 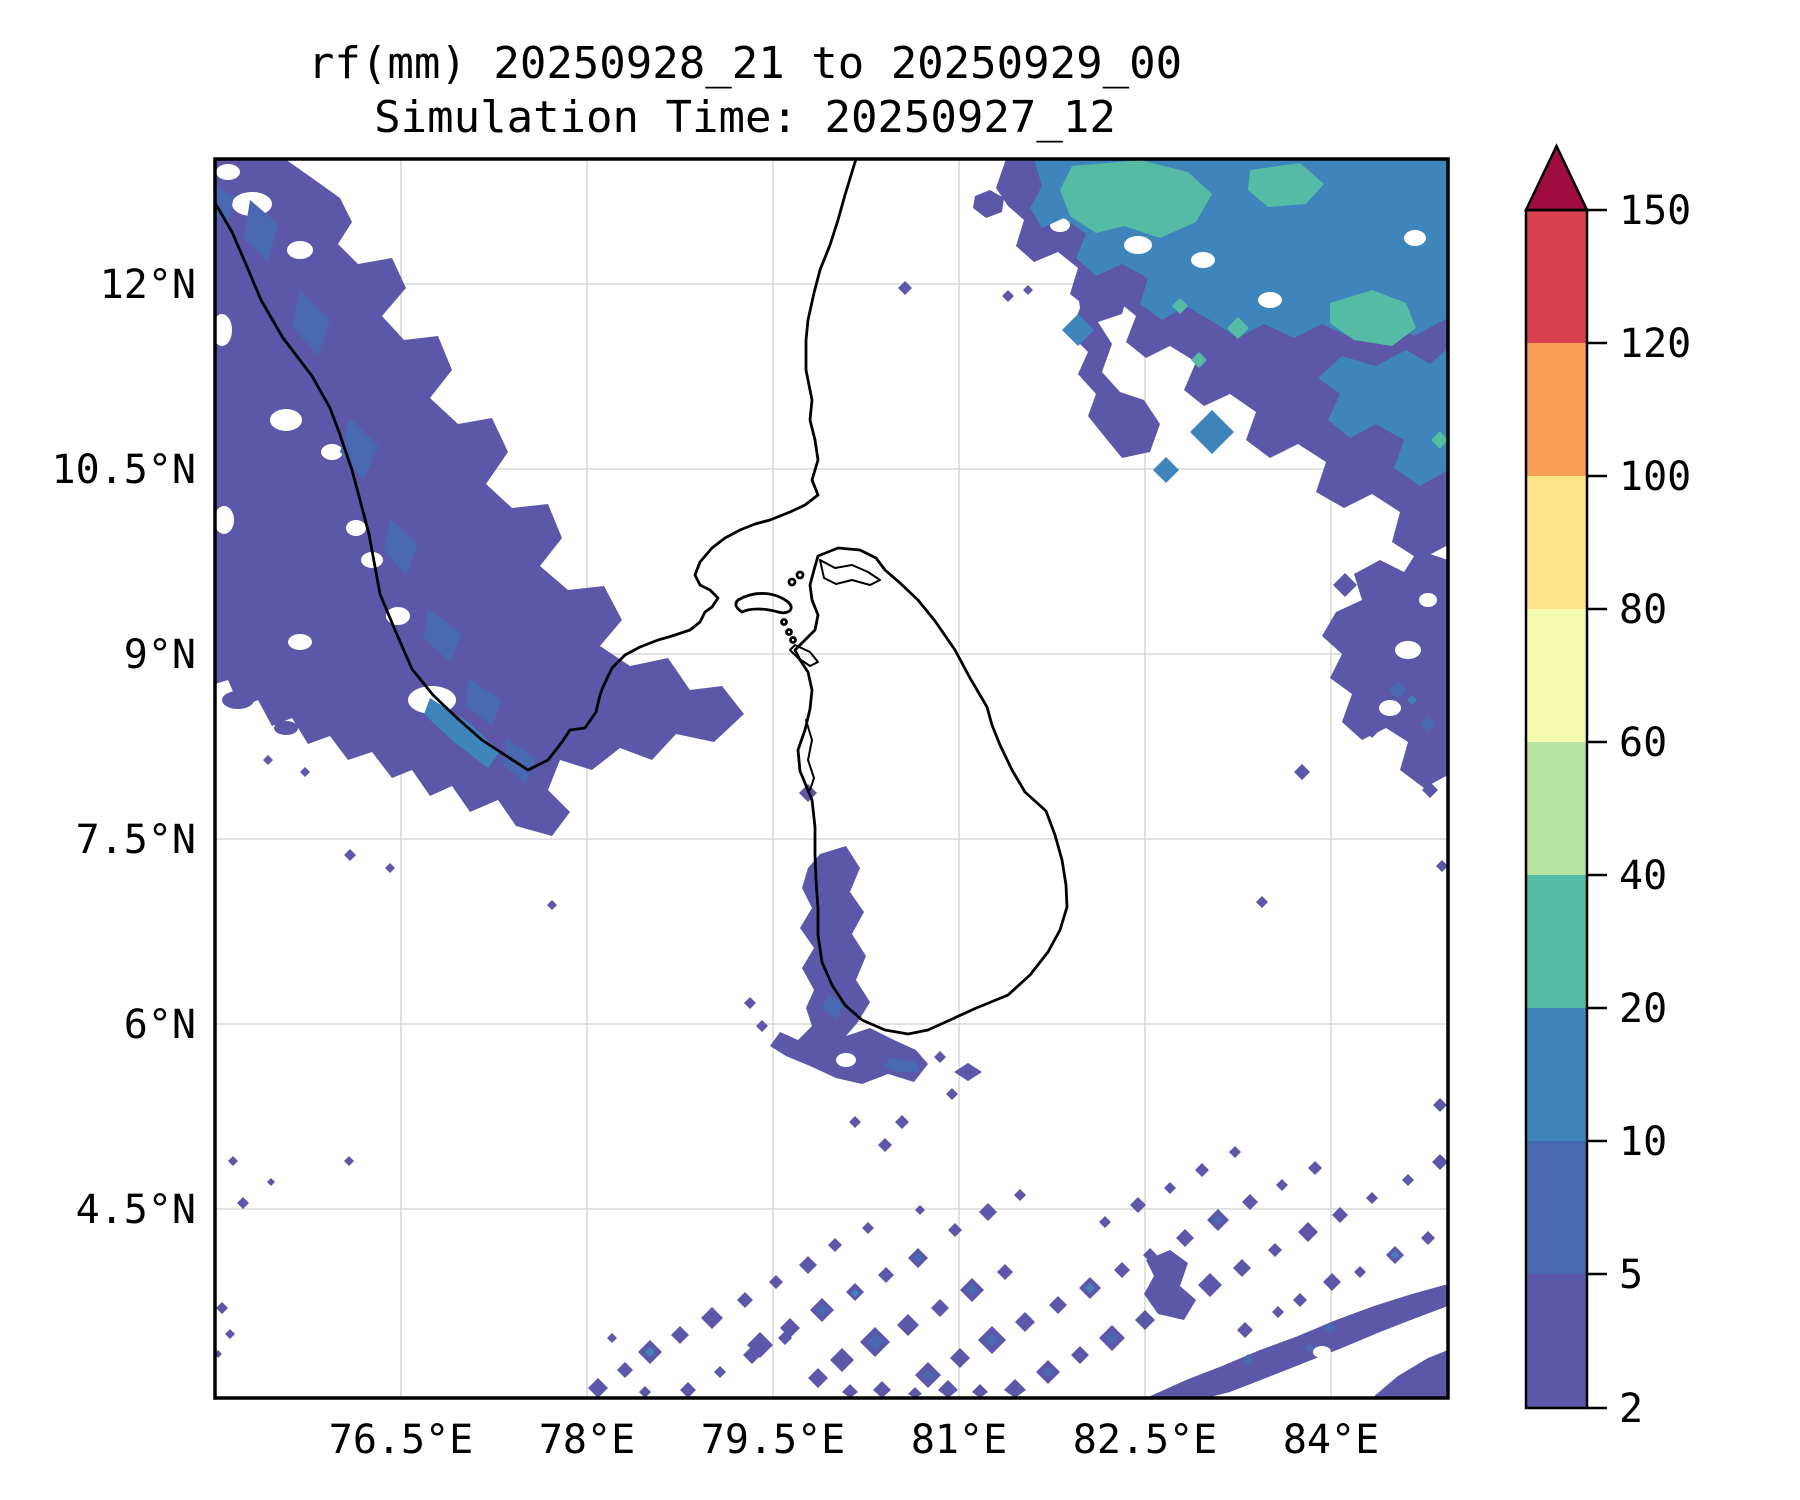 What do you see at coordinates (1643, 1009) in the screenshot?
I see `colorbar-tick-label: 20` at bounding box center [1643, 1009].